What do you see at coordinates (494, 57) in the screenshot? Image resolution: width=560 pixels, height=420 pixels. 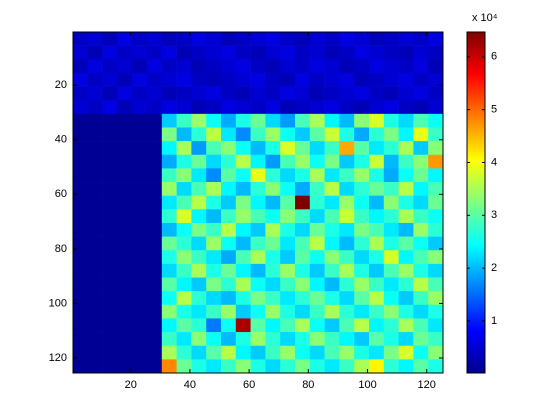 I see `colorbar-tick-label: 6` at bounding box center [494, 57].